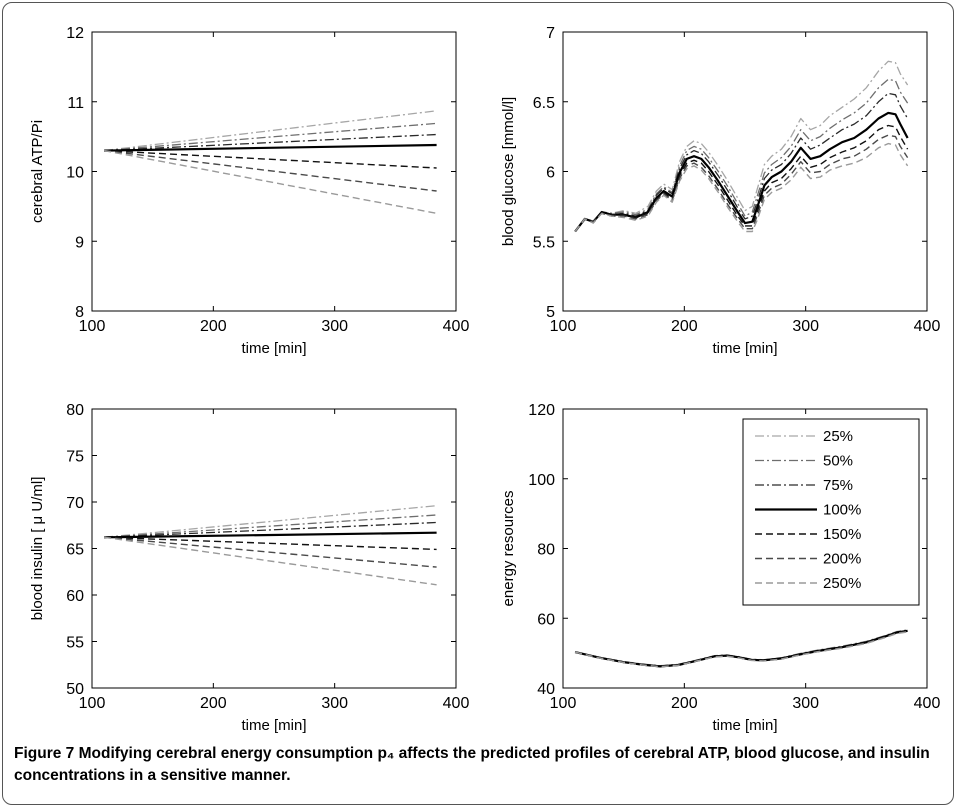 This screenshot has width=958, height=809. I want to click on plot-area, so click(745, 171).